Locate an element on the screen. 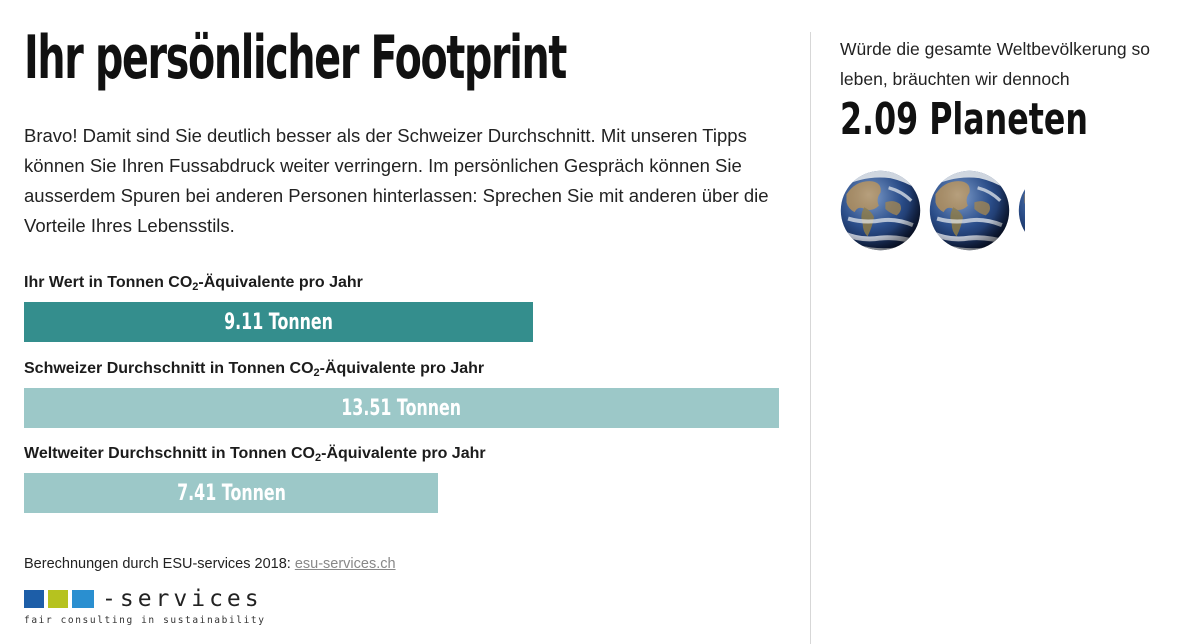  own-value-text: 9.11 Tonnen is located at coordinates (278, 322).